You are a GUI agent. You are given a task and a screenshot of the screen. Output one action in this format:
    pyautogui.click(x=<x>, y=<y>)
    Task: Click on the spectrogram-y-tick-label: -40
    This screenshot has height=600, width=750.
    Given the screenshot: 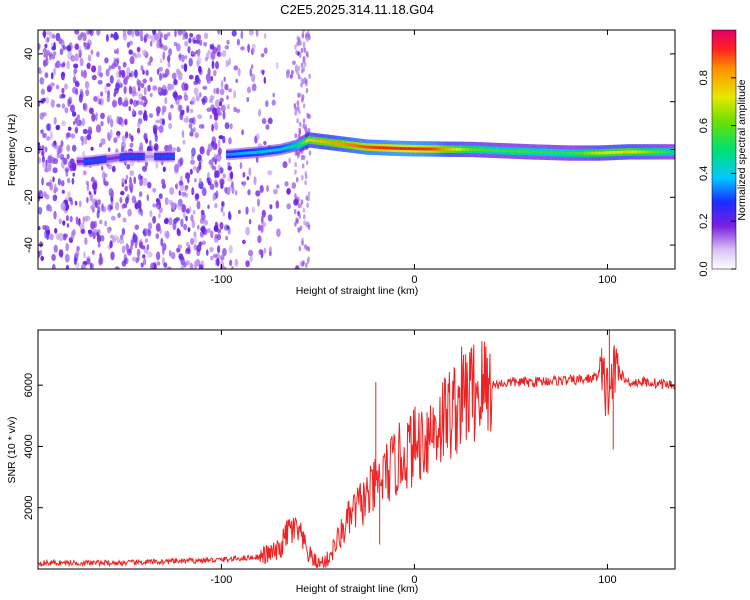 What is the action you would take?
    pyautogui.click(x=29, y=245)
    